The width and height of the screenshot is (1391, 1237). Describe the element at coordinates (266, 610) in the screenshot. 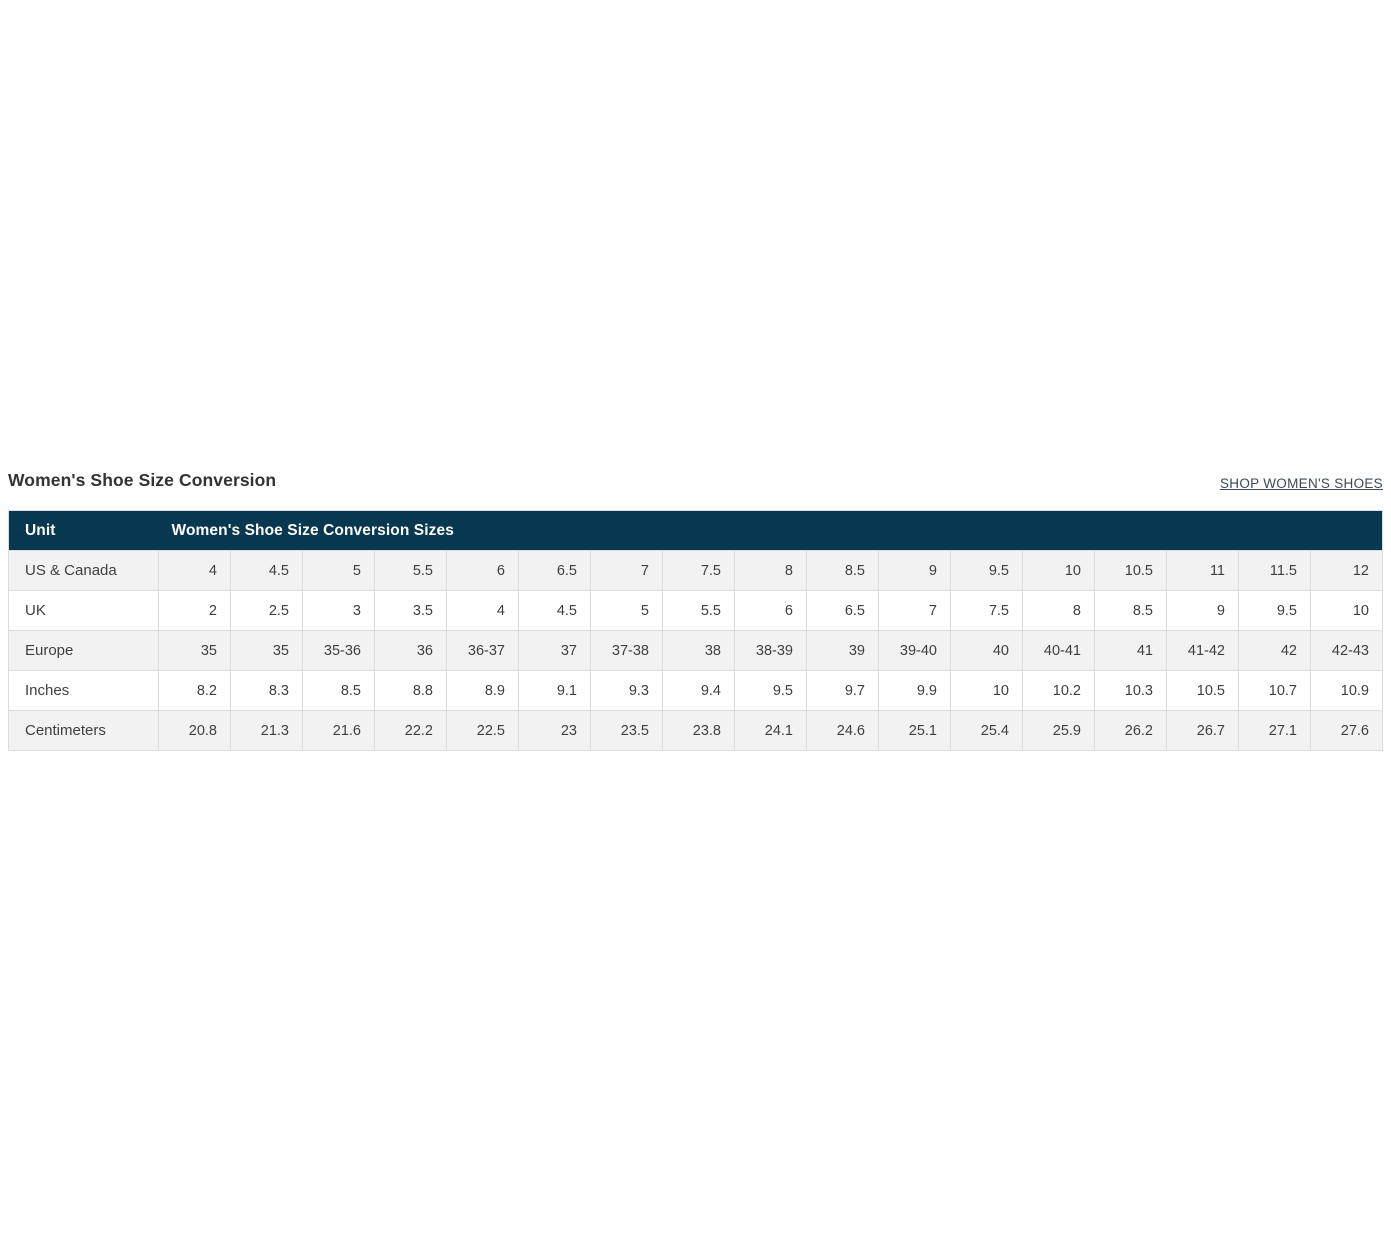

I see `size-cell: 2.5` at that location.